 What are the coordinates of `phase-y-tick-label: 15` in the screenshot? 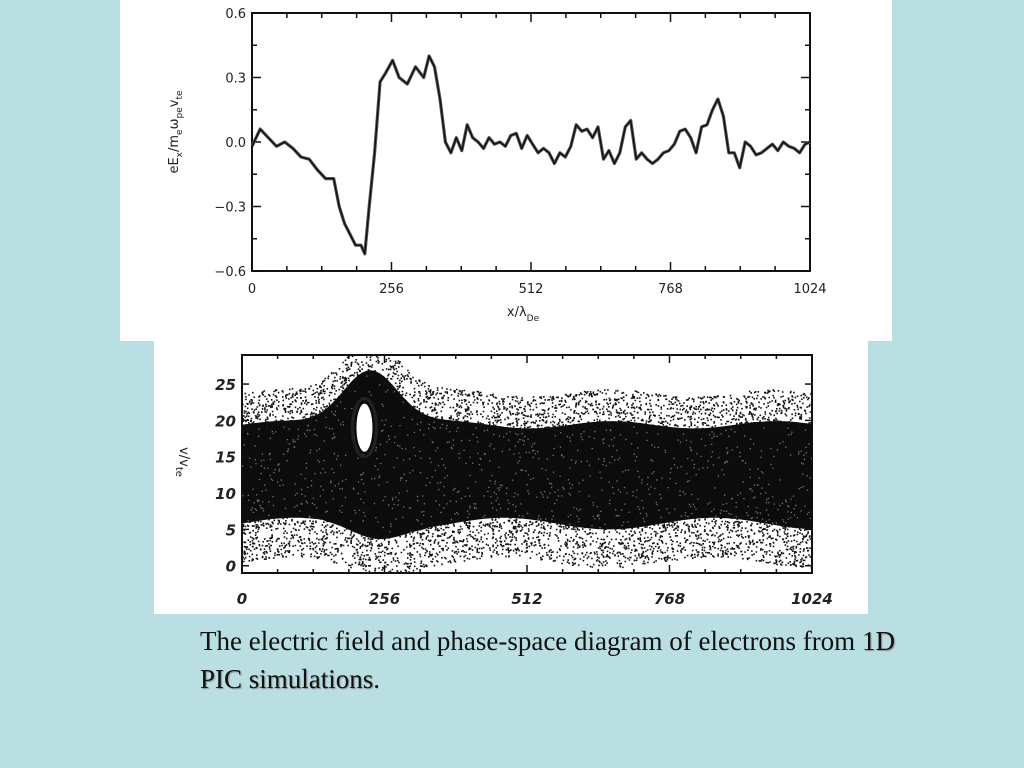 It's located at (225, 458).